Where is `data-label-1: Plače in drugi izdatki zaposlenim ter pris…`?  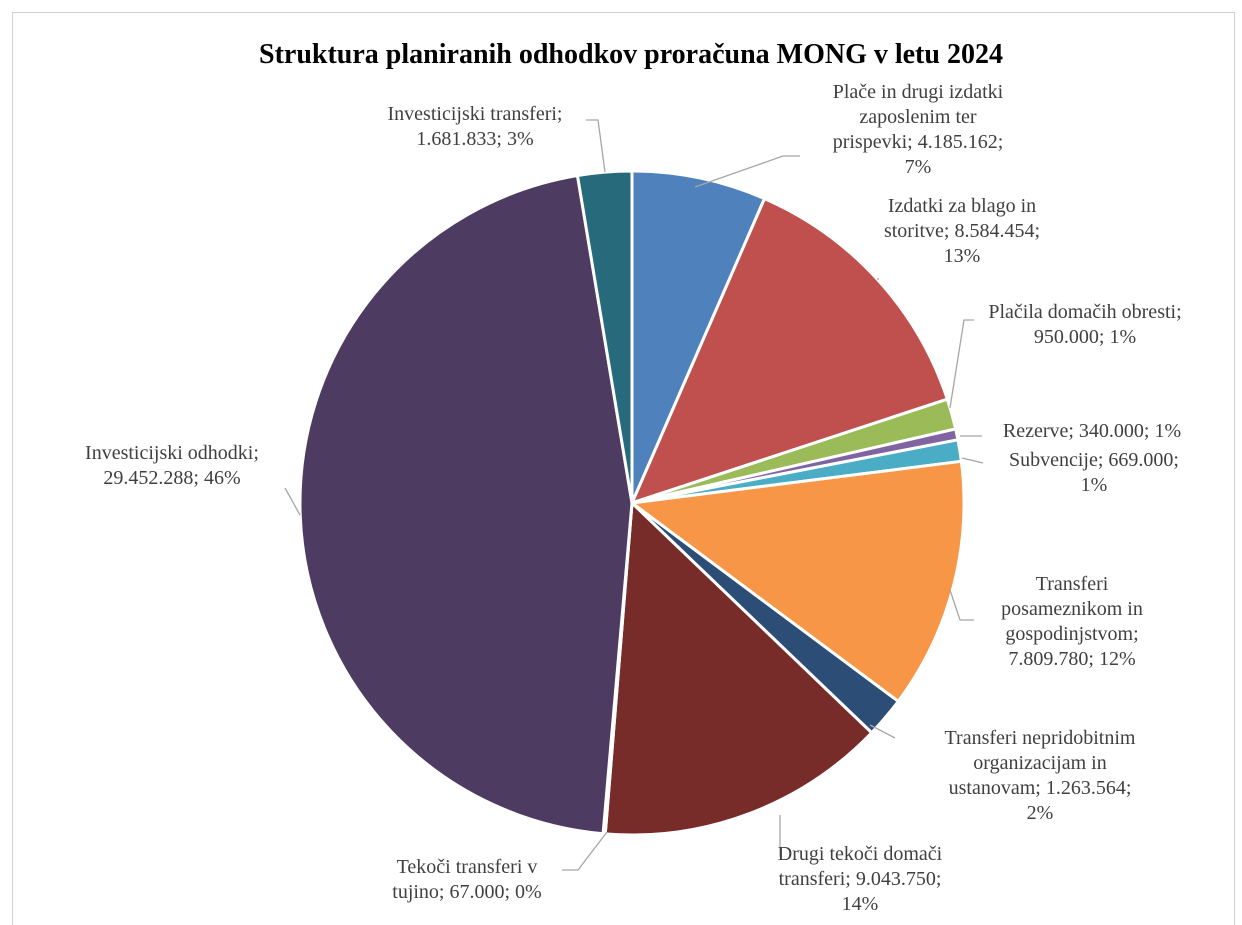
data-label-1: Plače in drugi izdatki zaposlenim ter pris… is located at coordinates (918, 129).